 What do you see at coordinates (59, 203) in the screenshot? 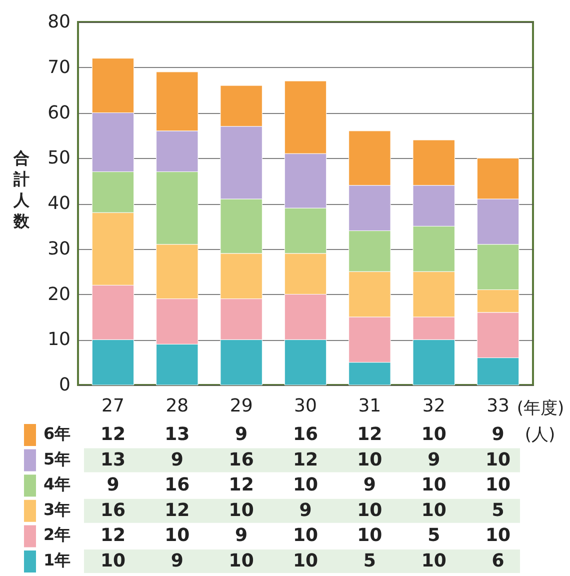
I see `y-tick-label: 40` at bounding box center [59, 203].